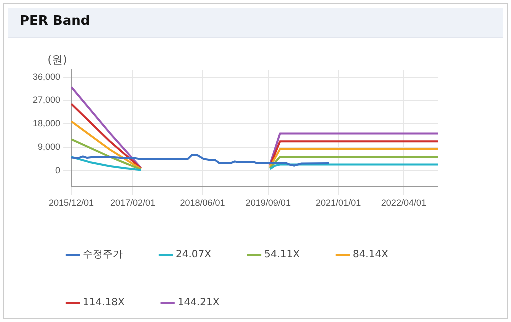 Image resolution: width=511 pixels, height=322 pixels. What do you see at coordinates (199, 303) in the screenshot?
I see `legend-label: 144.21X` at bounding box center [199, 303].